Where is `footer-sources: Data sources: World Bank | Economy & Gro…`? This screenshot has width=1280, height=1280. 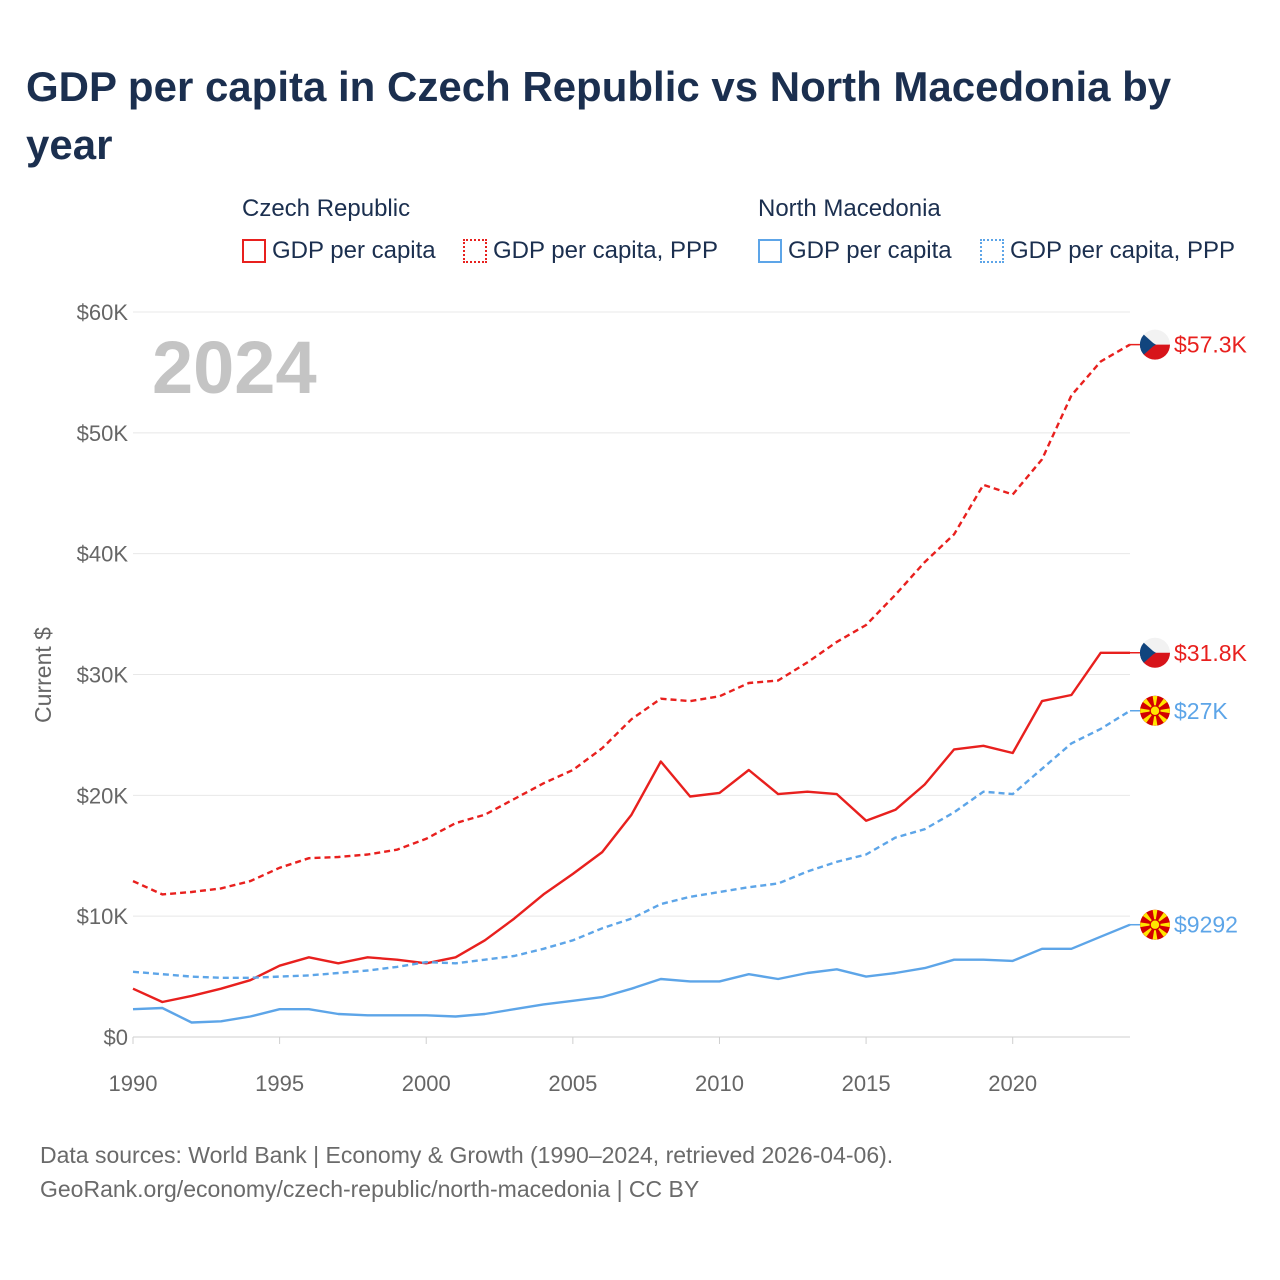
footer-sources: Data sources: World Bank | Economy & Gro… is located at coordinates (467, 1155).